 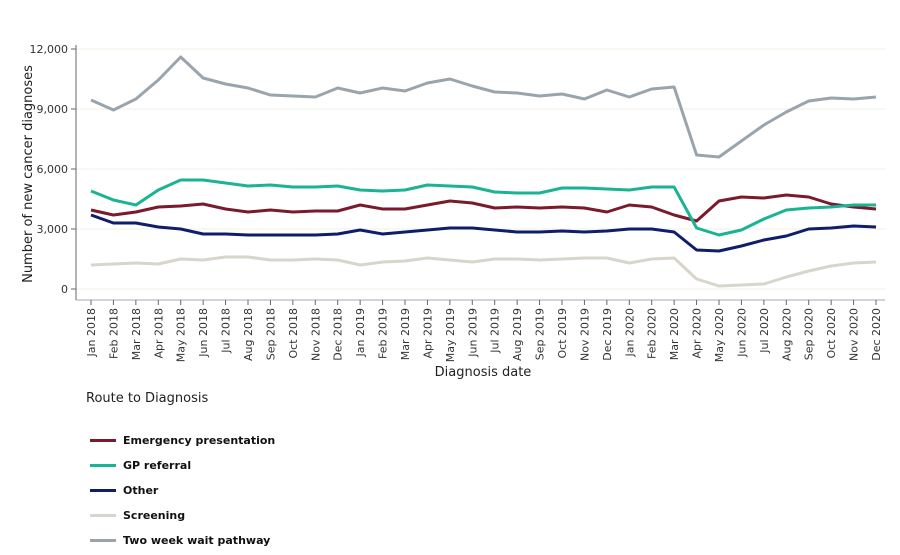 I want to click on x-tick-label: Jun 2020, so click(x=741, y=333).